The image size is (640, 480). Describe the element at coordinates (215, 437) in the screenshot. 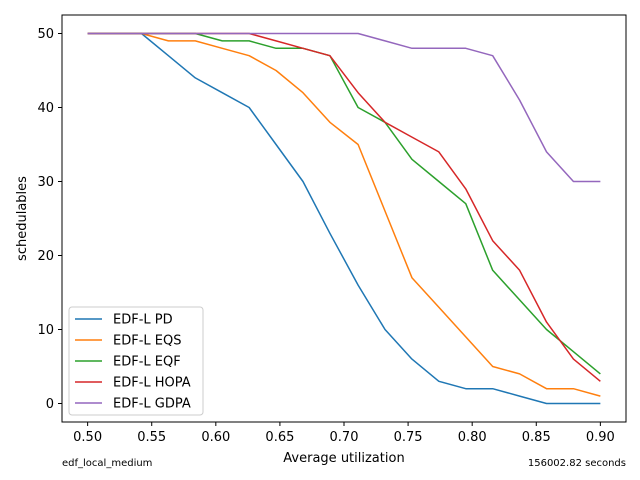

I see `x-tick-label: 0.60` at that location.